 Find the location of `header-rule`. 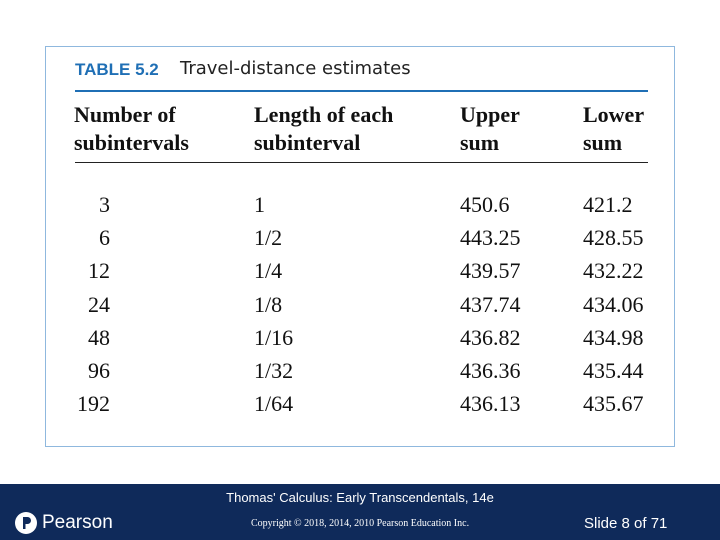

header-rule is located at coordinates (361, 162).